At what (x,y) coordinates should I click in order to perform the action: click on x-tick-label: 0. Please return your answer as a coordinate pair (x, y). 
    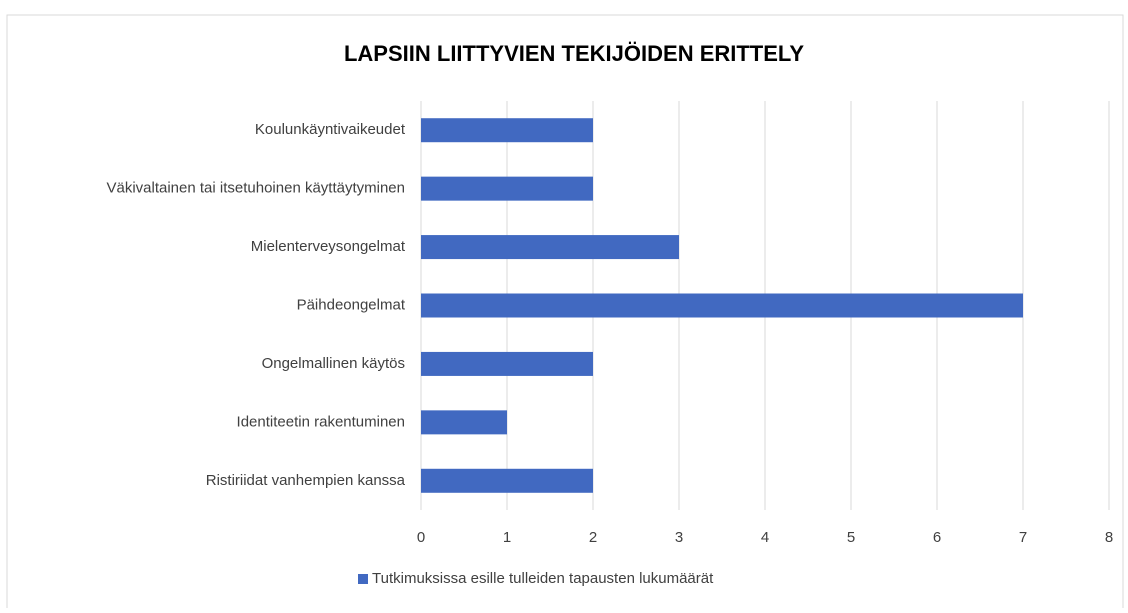
    Looking at the image, I should click on (421, 537).